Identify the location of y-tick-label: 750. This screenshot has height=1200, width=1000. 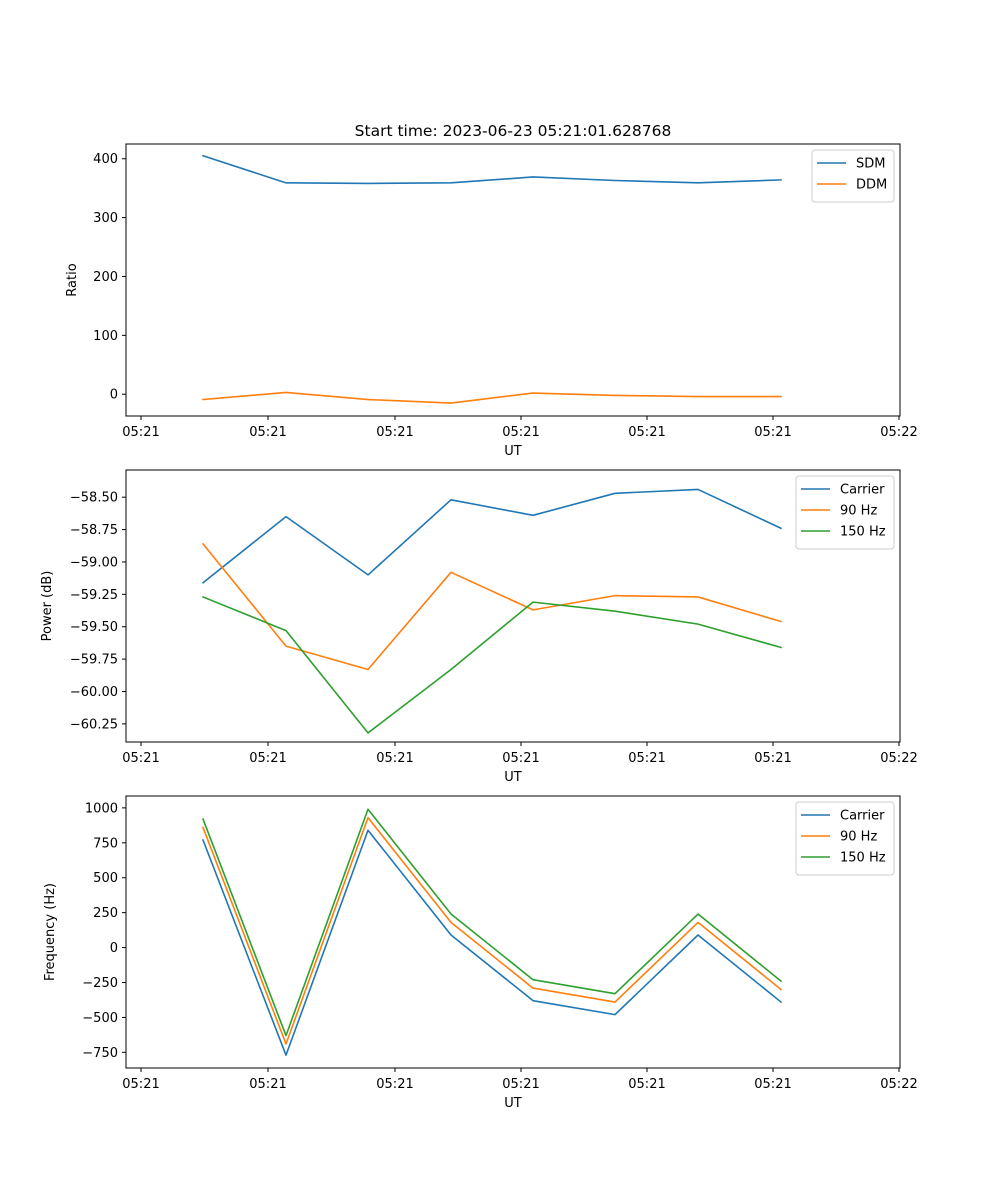
(105, 843).